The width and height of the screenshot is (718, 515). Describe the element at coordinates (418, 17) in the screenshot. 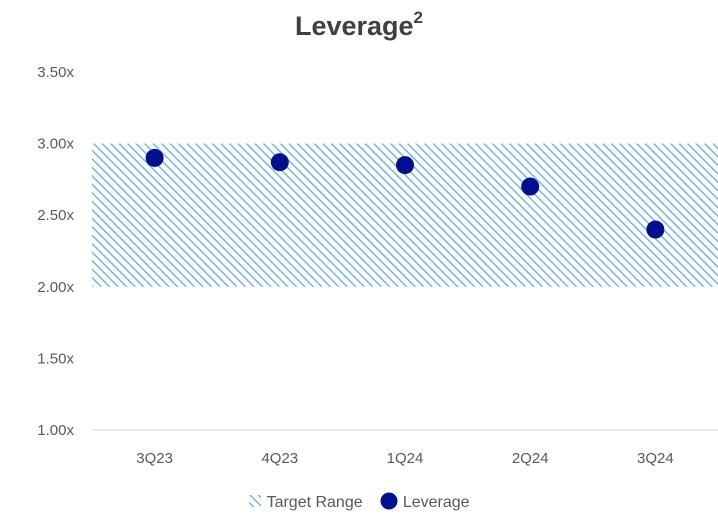

I see `chart-title-superscript: 2` at that location.